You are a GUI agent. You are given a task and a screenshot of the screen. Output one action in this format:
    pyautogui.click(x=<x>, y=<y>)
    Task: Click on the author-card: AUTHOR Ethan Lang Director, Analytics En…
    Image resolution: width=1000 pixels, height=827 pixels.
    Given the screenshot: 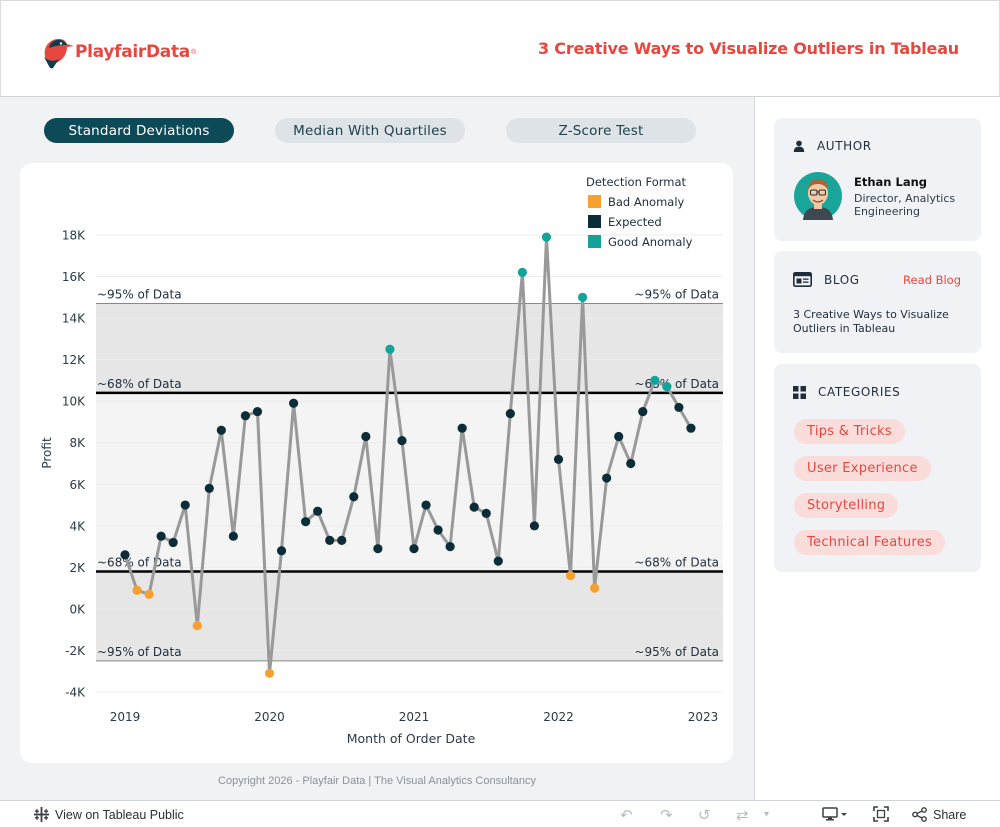 What is the action you would take?
    pyautogui.click(x=877, y=179)
    